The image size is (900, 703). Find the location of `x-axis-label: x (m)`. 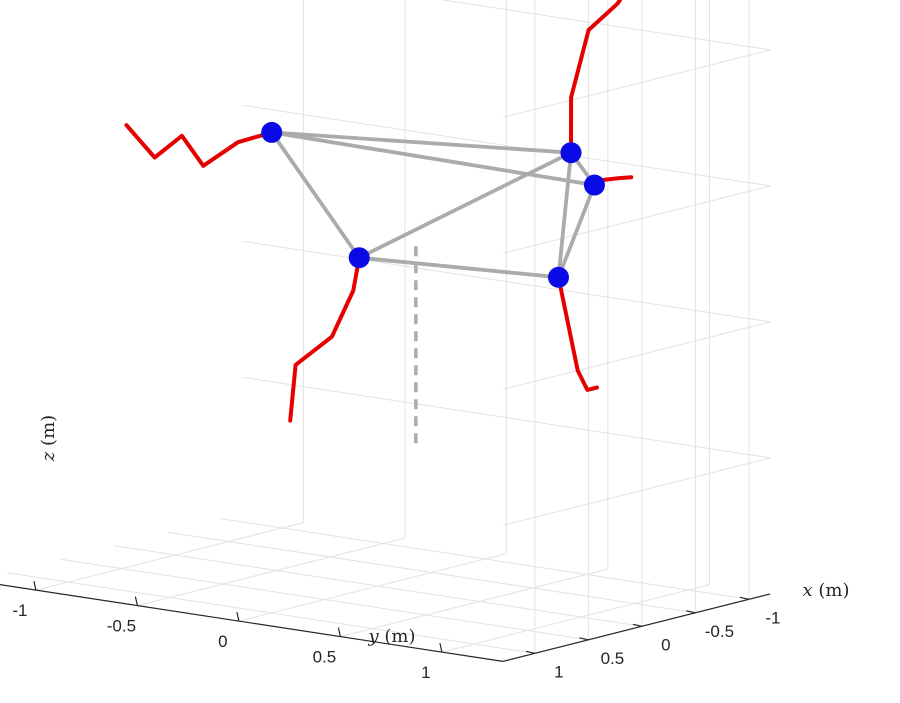

x-axis-label: x (m) is located at coordinates (825, 590).